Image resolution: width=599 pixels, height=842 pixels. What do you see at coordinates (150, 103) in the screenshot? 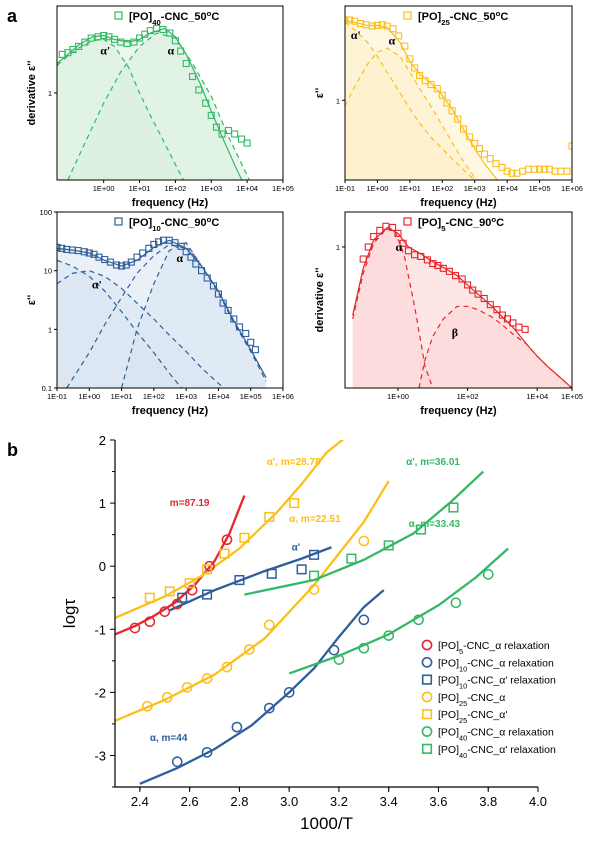
I see `fit-line-total` at bounding box center [150, 103].